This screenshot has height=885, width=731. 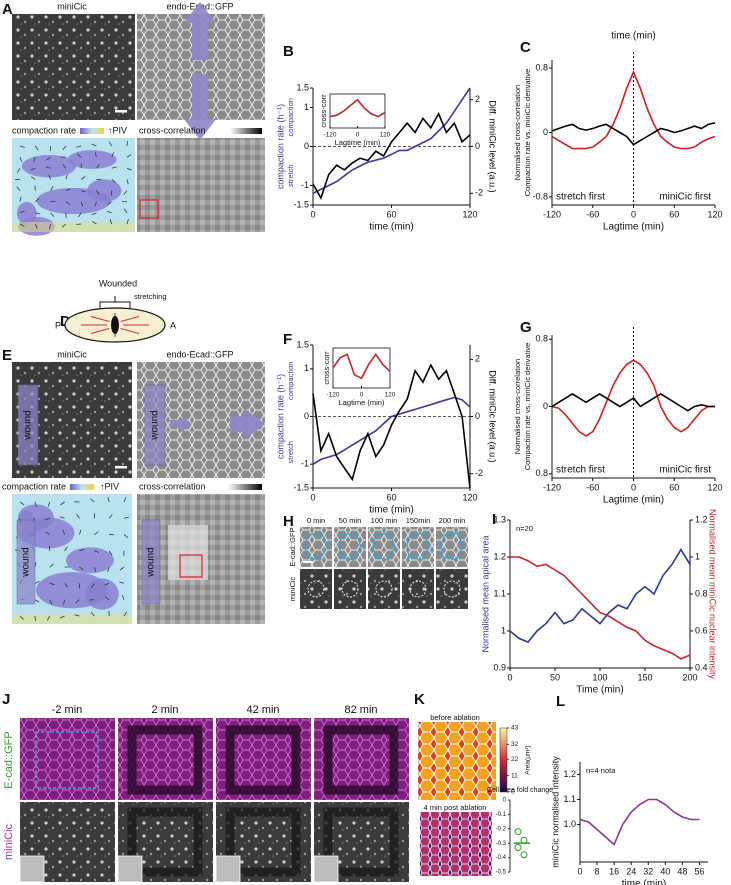 I want to click on y2-tick-label: -2, so click(x=479, y=193).